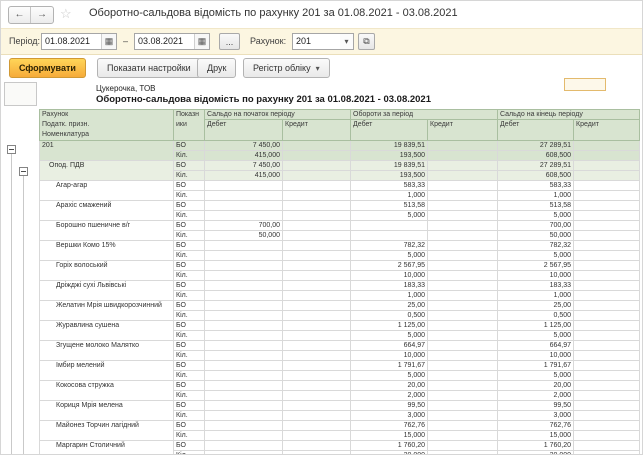  I want to click on value-cell: 608,500, so click(536, 155).